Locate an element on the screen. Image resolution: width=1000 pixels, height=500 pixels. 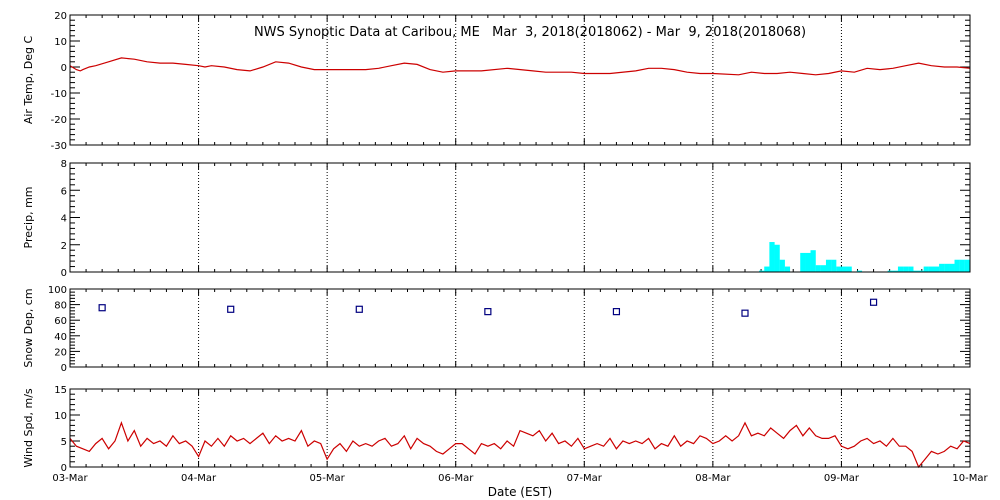
snow-depth-ytick-label: 100 is located at coordinates (57, 290).